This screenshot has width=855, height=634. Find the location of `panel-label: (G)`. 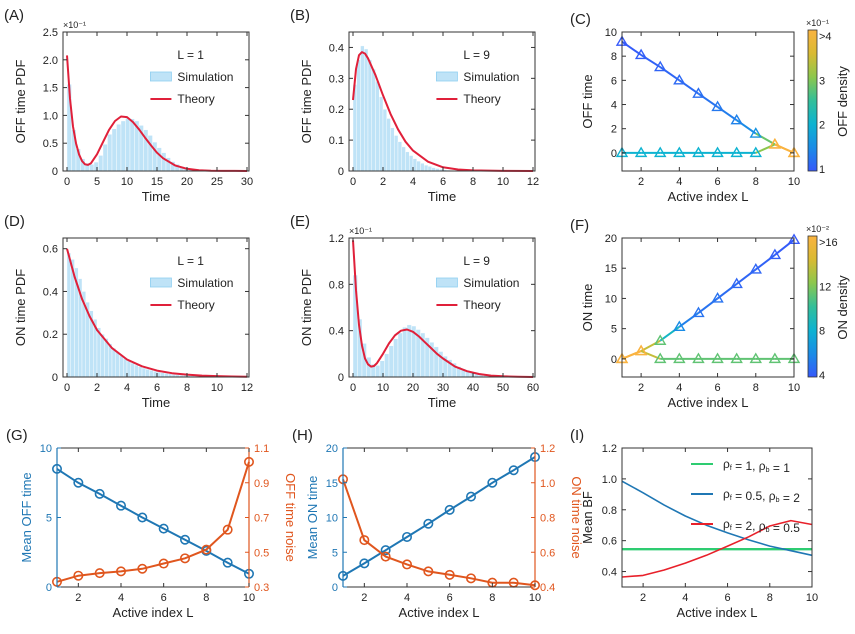

panel-label: (G) is located at coordinates (17, 435).